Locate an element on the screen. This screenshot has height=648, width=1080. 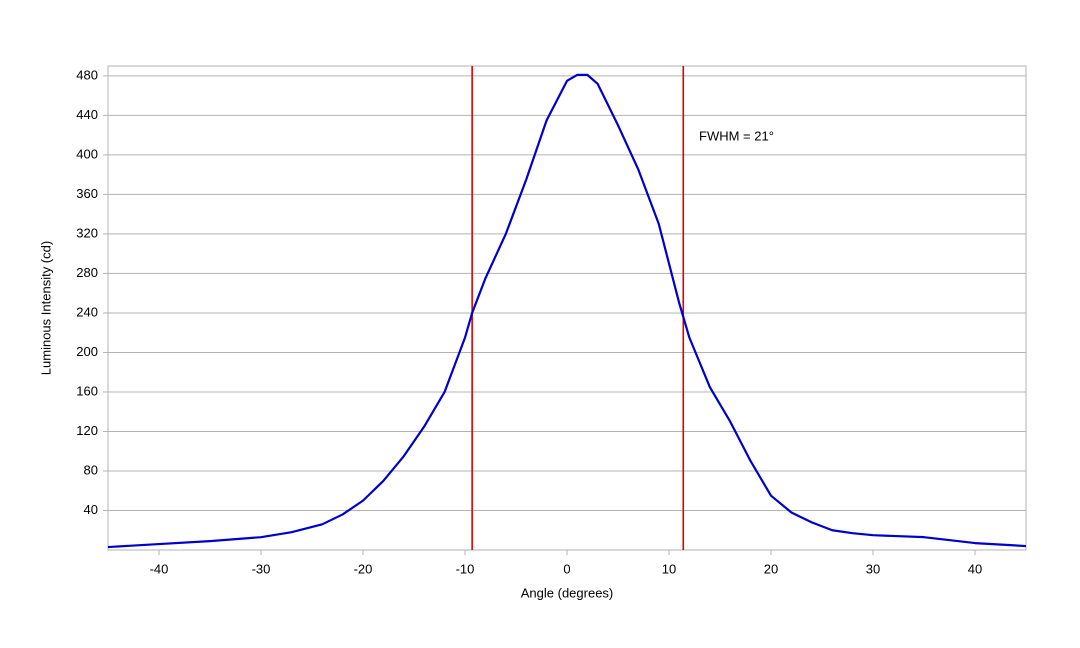
y-tick-label: 40 is located at coordinates (91, 509).